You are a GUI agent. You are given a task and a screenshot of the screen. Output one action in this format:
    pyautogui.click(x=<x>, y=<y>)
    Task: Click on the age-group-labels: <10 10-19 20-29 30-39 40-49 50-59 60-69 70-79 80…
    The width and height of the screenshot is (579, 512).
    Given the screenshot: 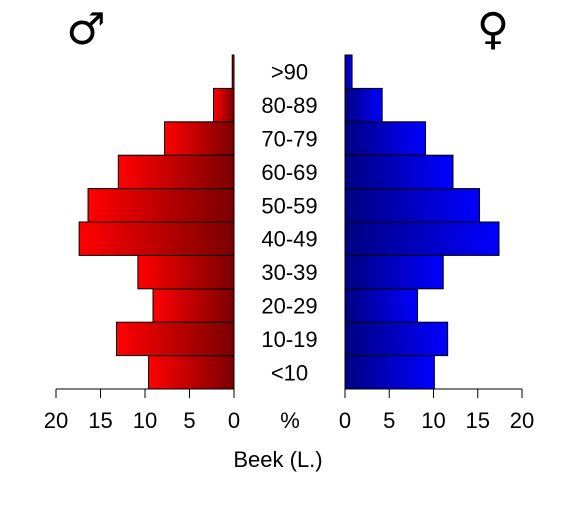 What is the action you would take?
    pyautogui.click(x=289, y=223)
    